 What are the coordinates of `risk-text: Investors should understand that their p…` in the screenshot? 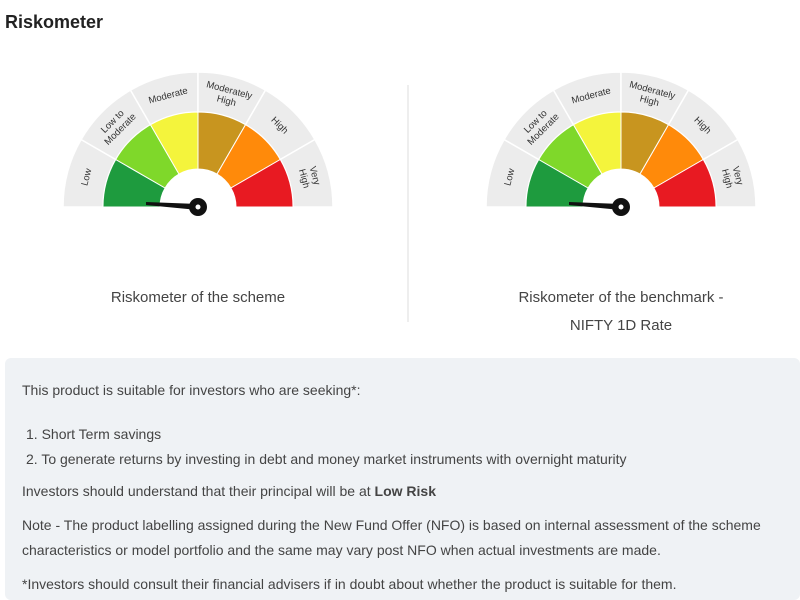 It's located at (196, 491).